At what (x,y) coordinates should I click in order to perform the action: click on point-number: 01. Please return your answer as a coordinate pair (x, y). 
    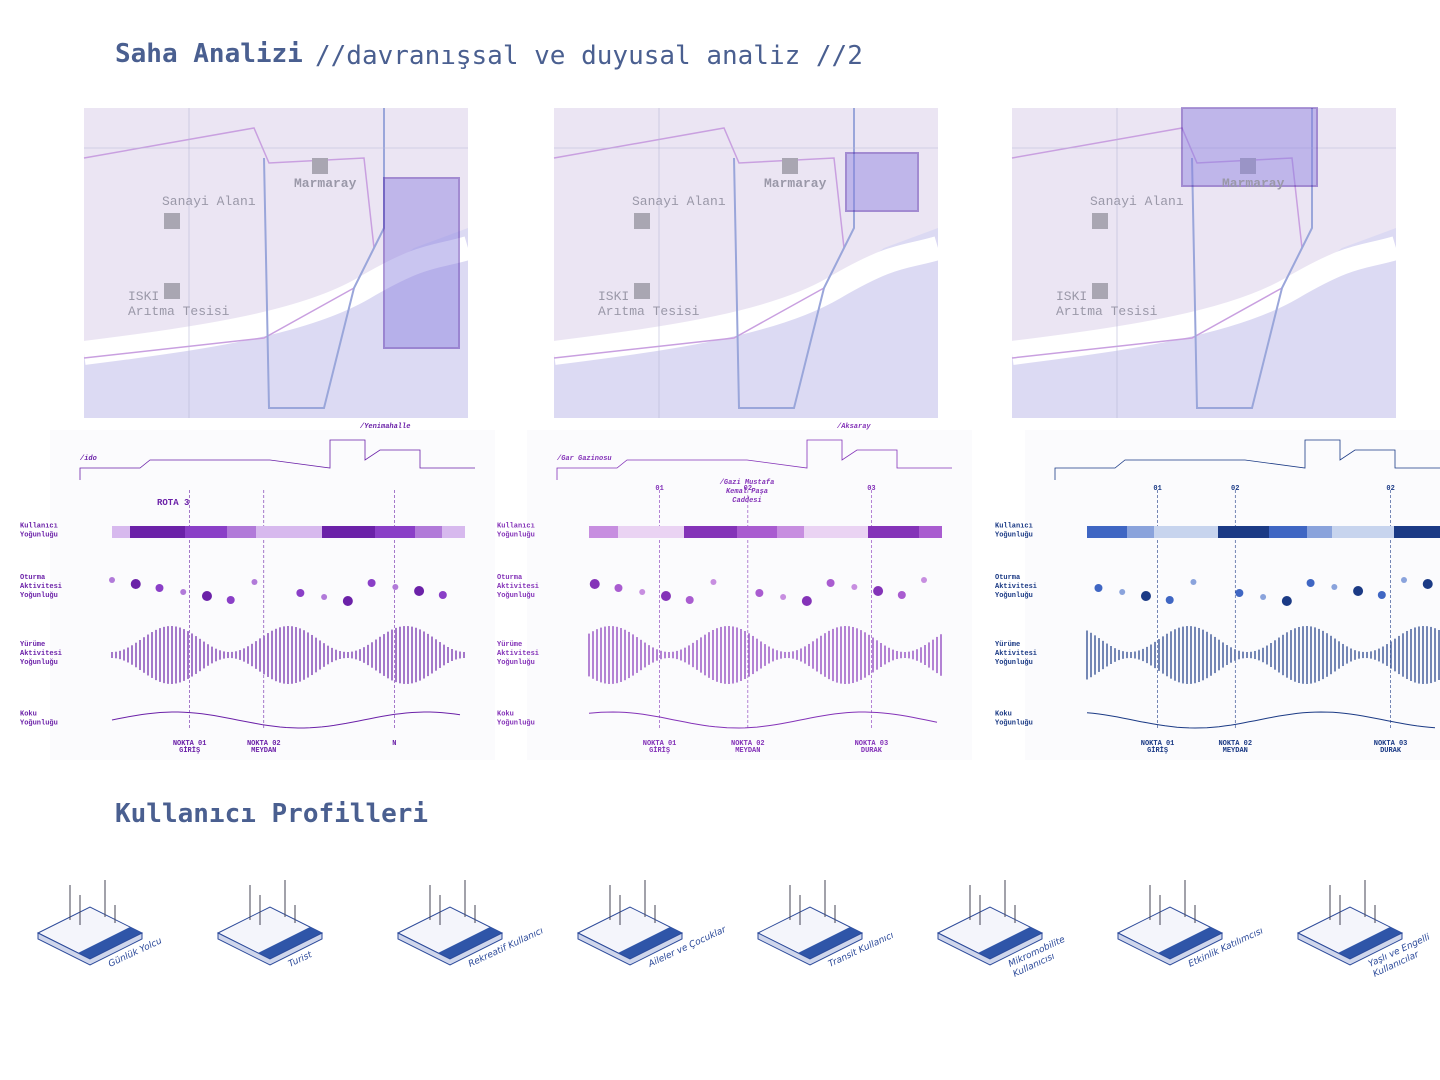
    Looking at the image, I should click on (1157, 489).